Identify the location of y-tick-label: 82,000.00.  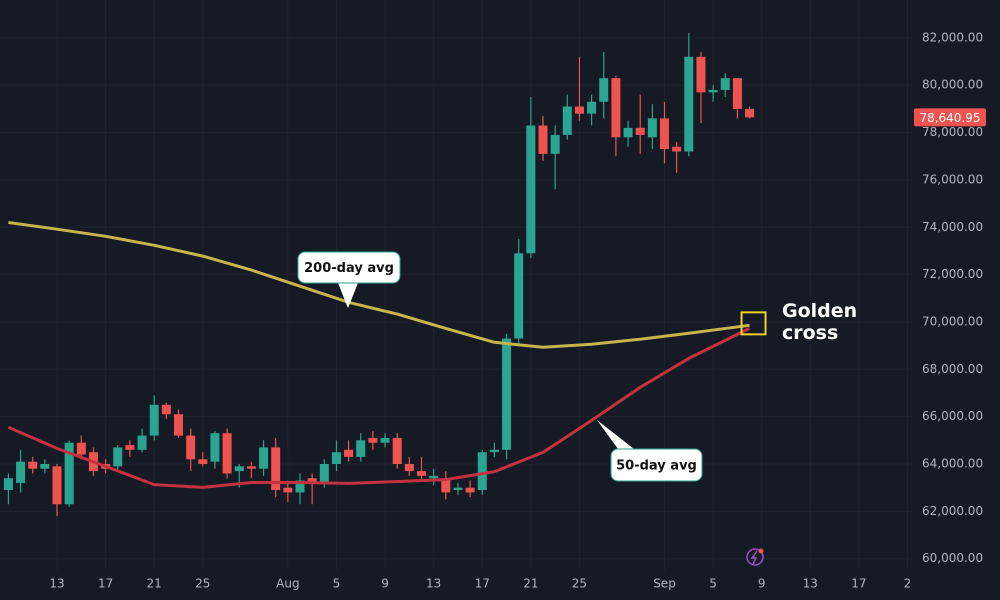
(952, 37).